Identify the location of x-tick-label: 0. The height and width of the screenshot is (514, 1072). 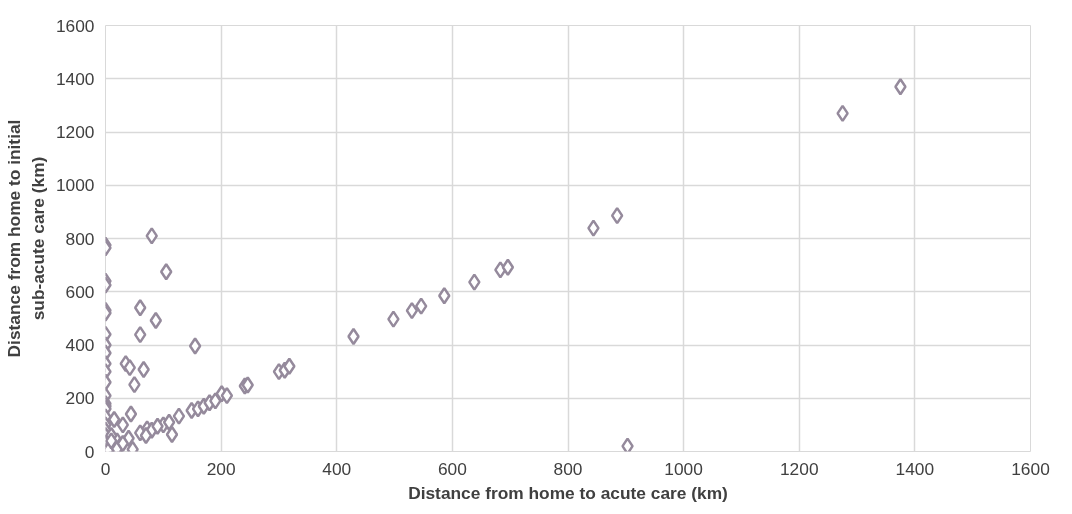
(105, 468).